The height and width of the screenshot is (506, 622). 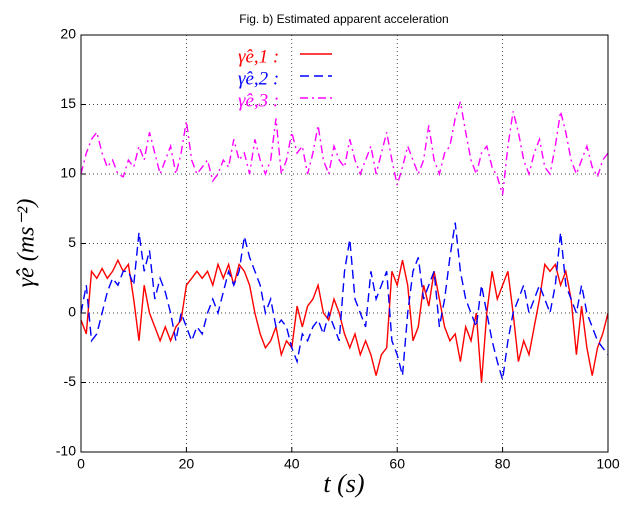 I want to click on x-tick-label: 40, so click(x=292, y=464).